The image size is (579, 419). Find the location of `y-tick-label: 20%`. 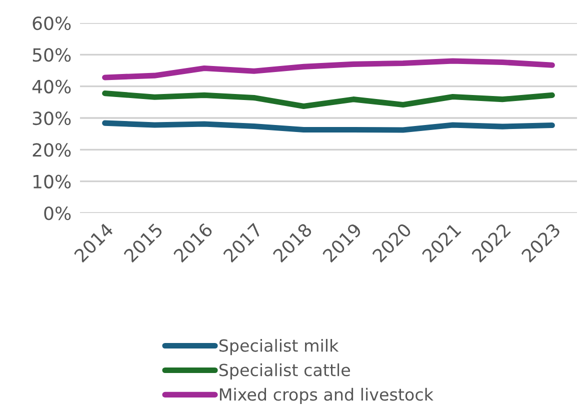

y-tick-label: 20% is located at coordinates (51, 150).